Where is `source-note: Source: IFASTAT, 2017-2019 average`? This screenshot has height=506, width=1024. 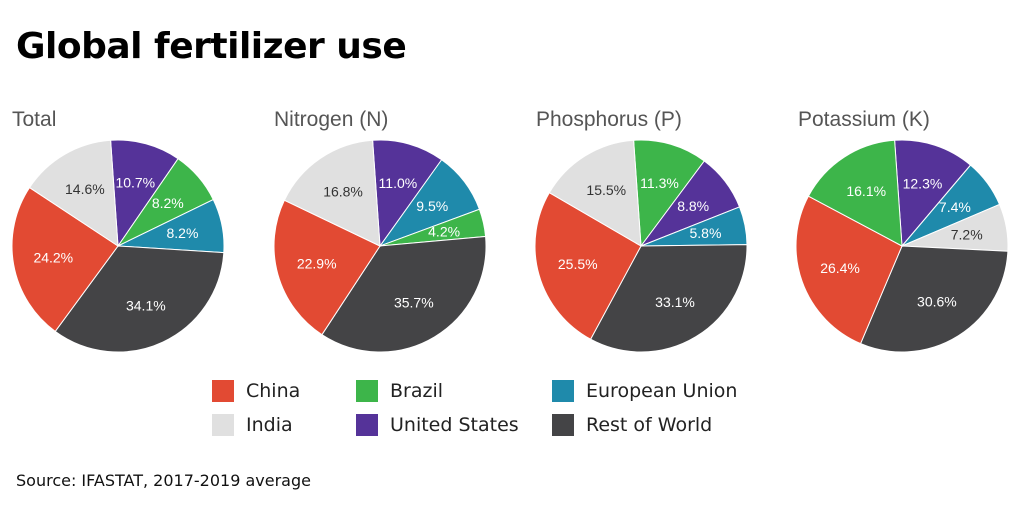 source-note: Source: IFASTAT, 2017-2019 average is located at coordinates (163, 480).